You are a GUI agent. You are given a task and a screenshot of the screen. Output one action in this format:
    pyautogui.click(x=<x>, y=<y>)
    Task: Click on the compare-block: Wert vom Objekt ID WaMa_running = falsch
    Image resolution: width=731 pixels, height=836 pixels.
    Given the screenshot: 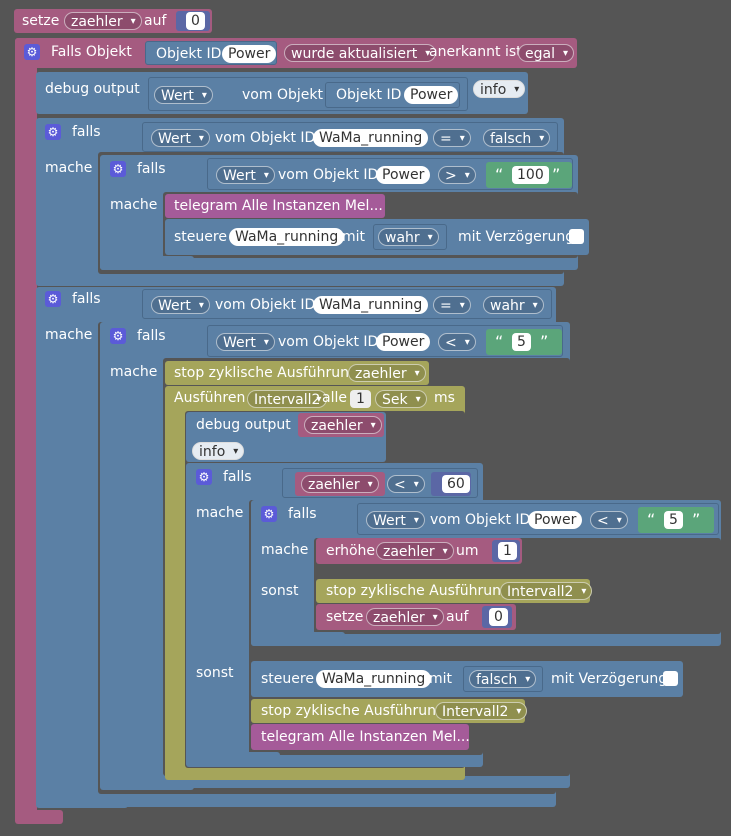 What is the action you would take?
    pyautogui.click(x=350, y=137)
    